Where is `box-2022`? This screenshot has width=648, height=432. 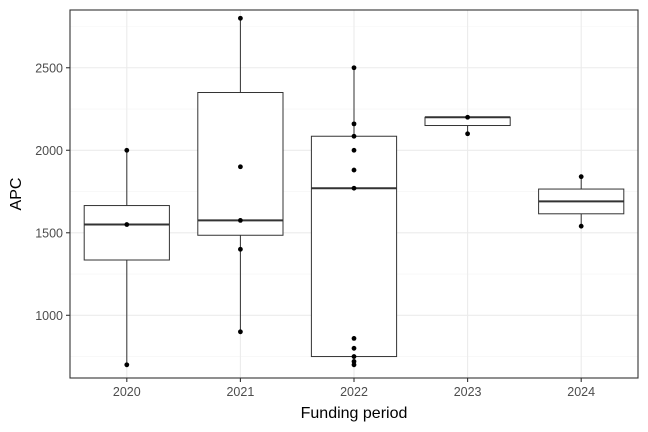
box-2022 is located at coordinates (354, 246).